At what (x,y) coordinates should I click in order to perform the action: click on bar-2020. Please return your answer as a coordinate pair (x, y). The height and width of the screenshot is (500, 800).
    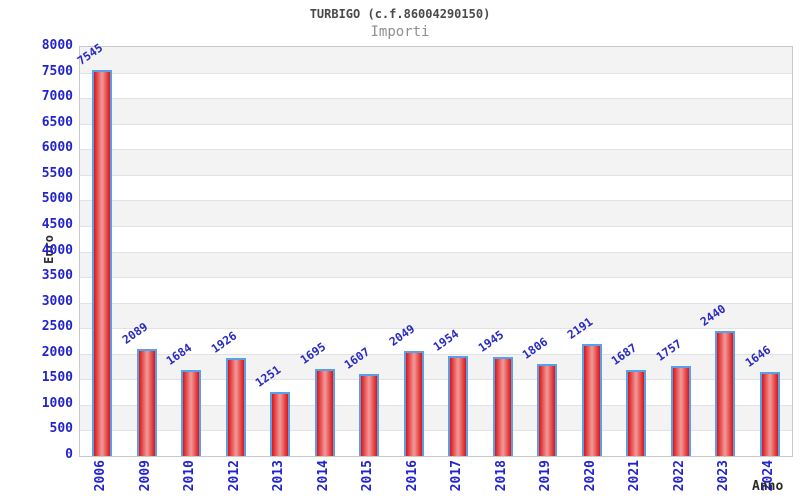
    Looking at the image, I should click on (591, 400).